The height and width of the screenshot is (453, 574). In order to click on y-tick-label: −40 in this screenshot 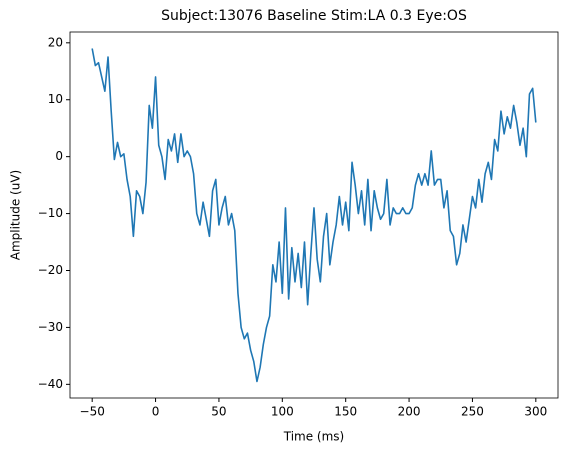, I will do `click(50, 384)`.